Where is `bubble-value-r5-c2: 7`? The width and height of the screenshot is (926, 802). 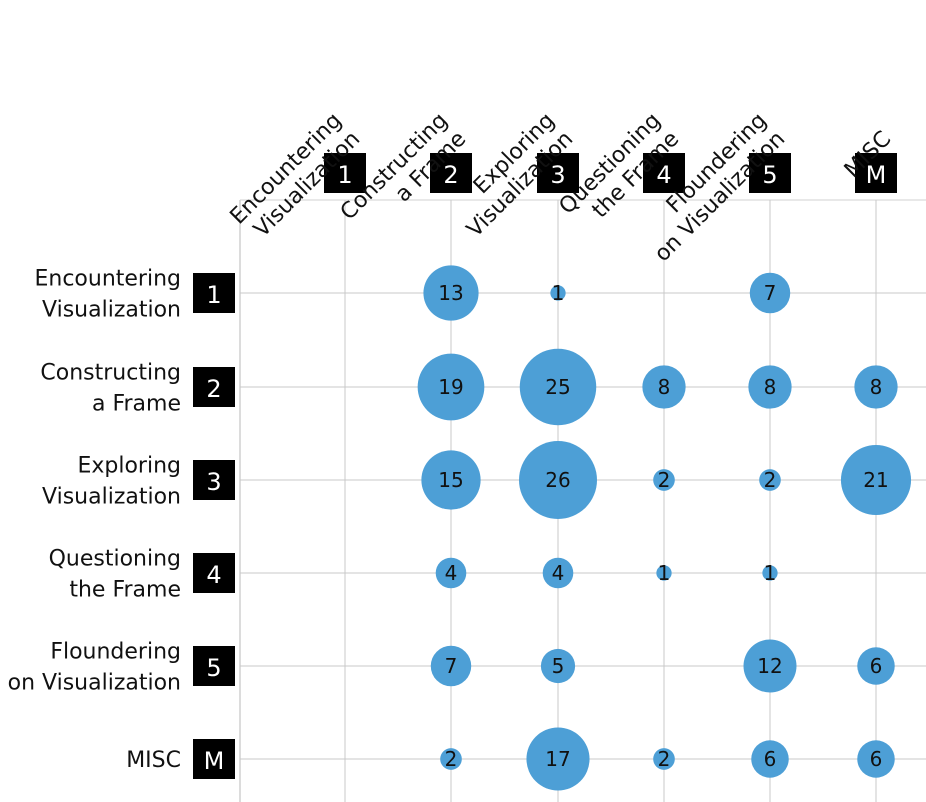
bubble-value-r5-c2: 7 is located at coordinates (451, 666).